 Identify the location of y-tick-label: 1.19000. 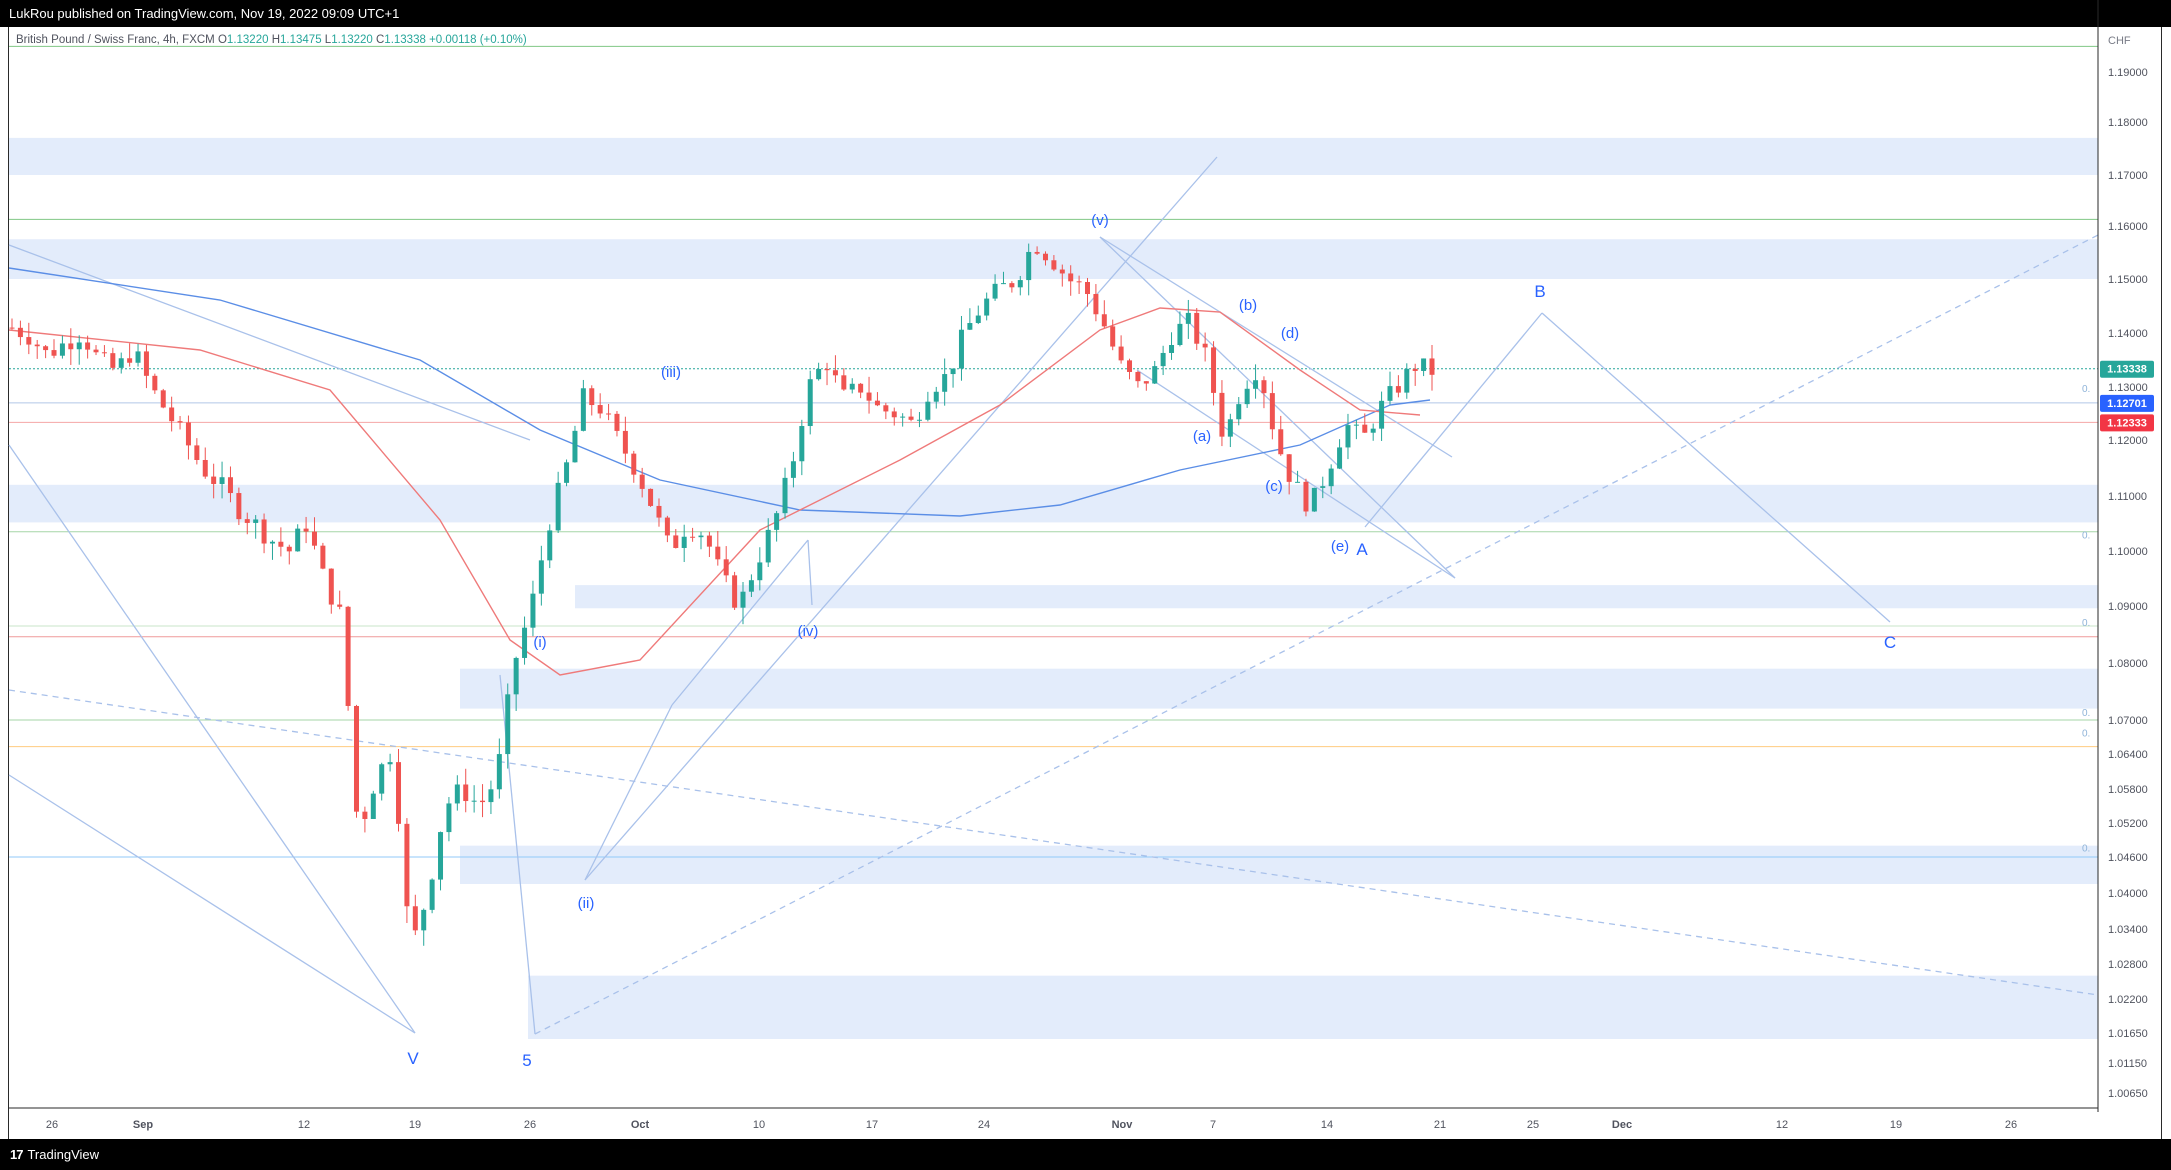
(2128, 73).